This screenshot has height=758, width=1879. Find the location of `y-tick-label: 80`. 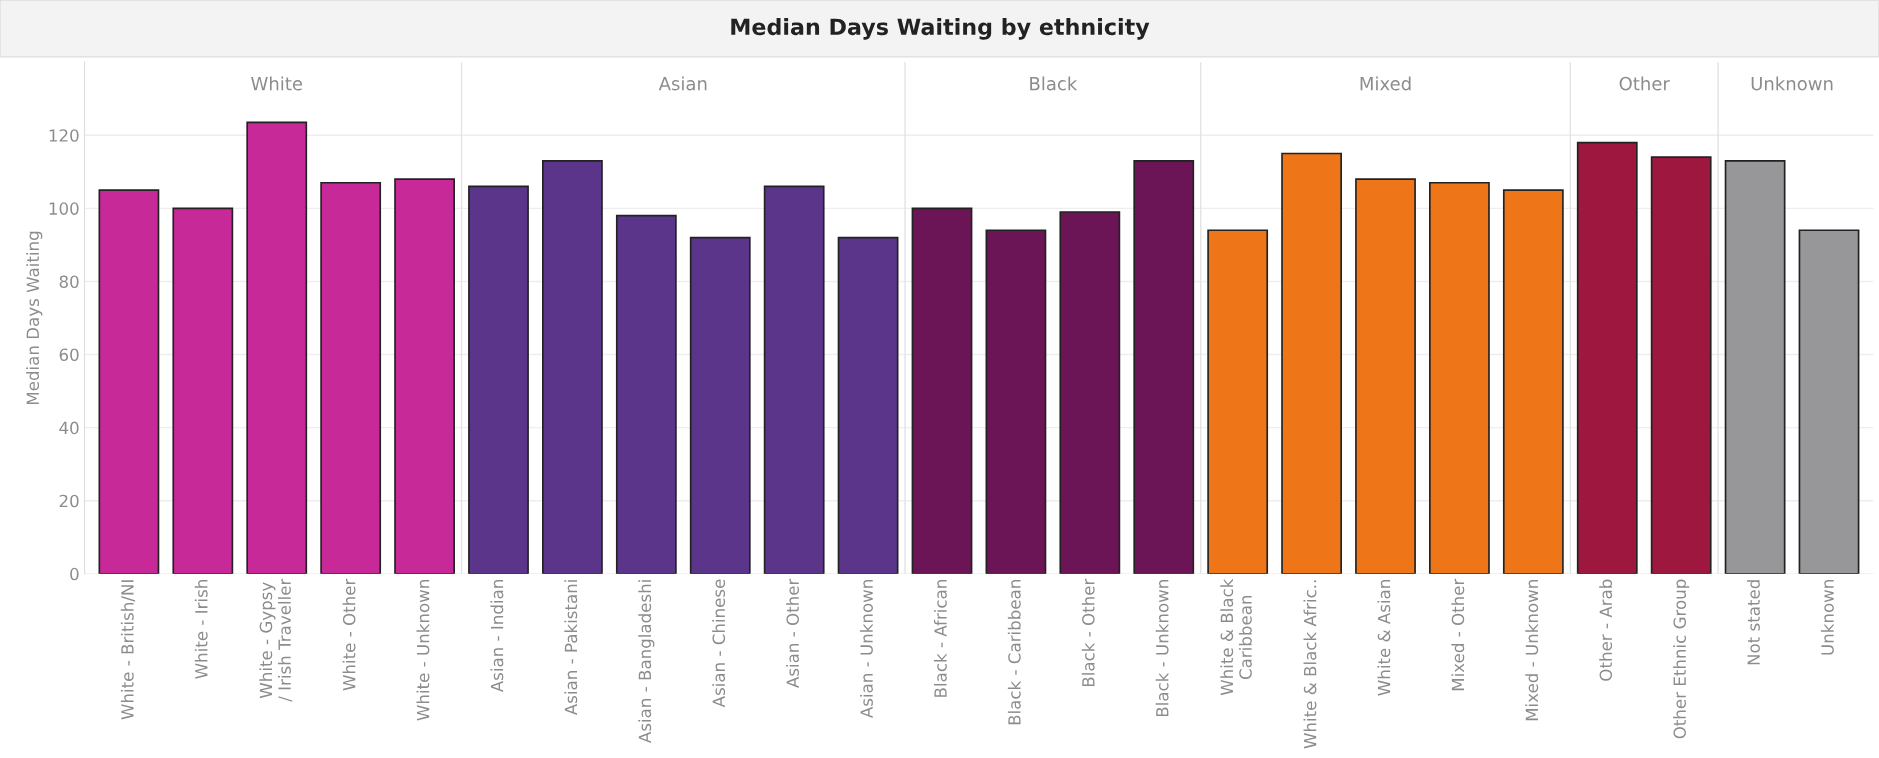

y-tick-label: 80 is located at coordinates (69, 281).